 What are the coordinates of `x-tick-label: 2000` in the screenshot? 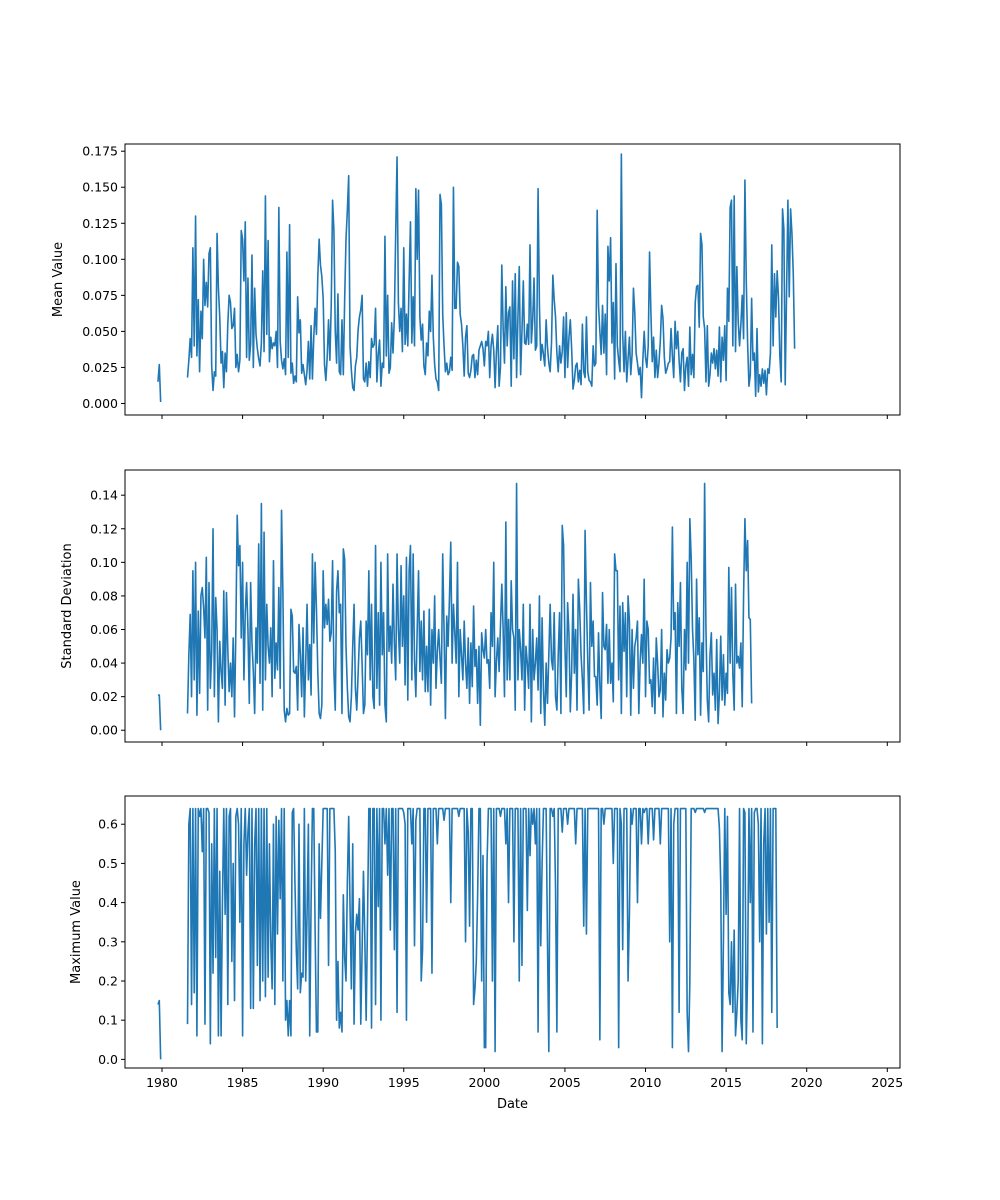 It's located at (484, 1082).